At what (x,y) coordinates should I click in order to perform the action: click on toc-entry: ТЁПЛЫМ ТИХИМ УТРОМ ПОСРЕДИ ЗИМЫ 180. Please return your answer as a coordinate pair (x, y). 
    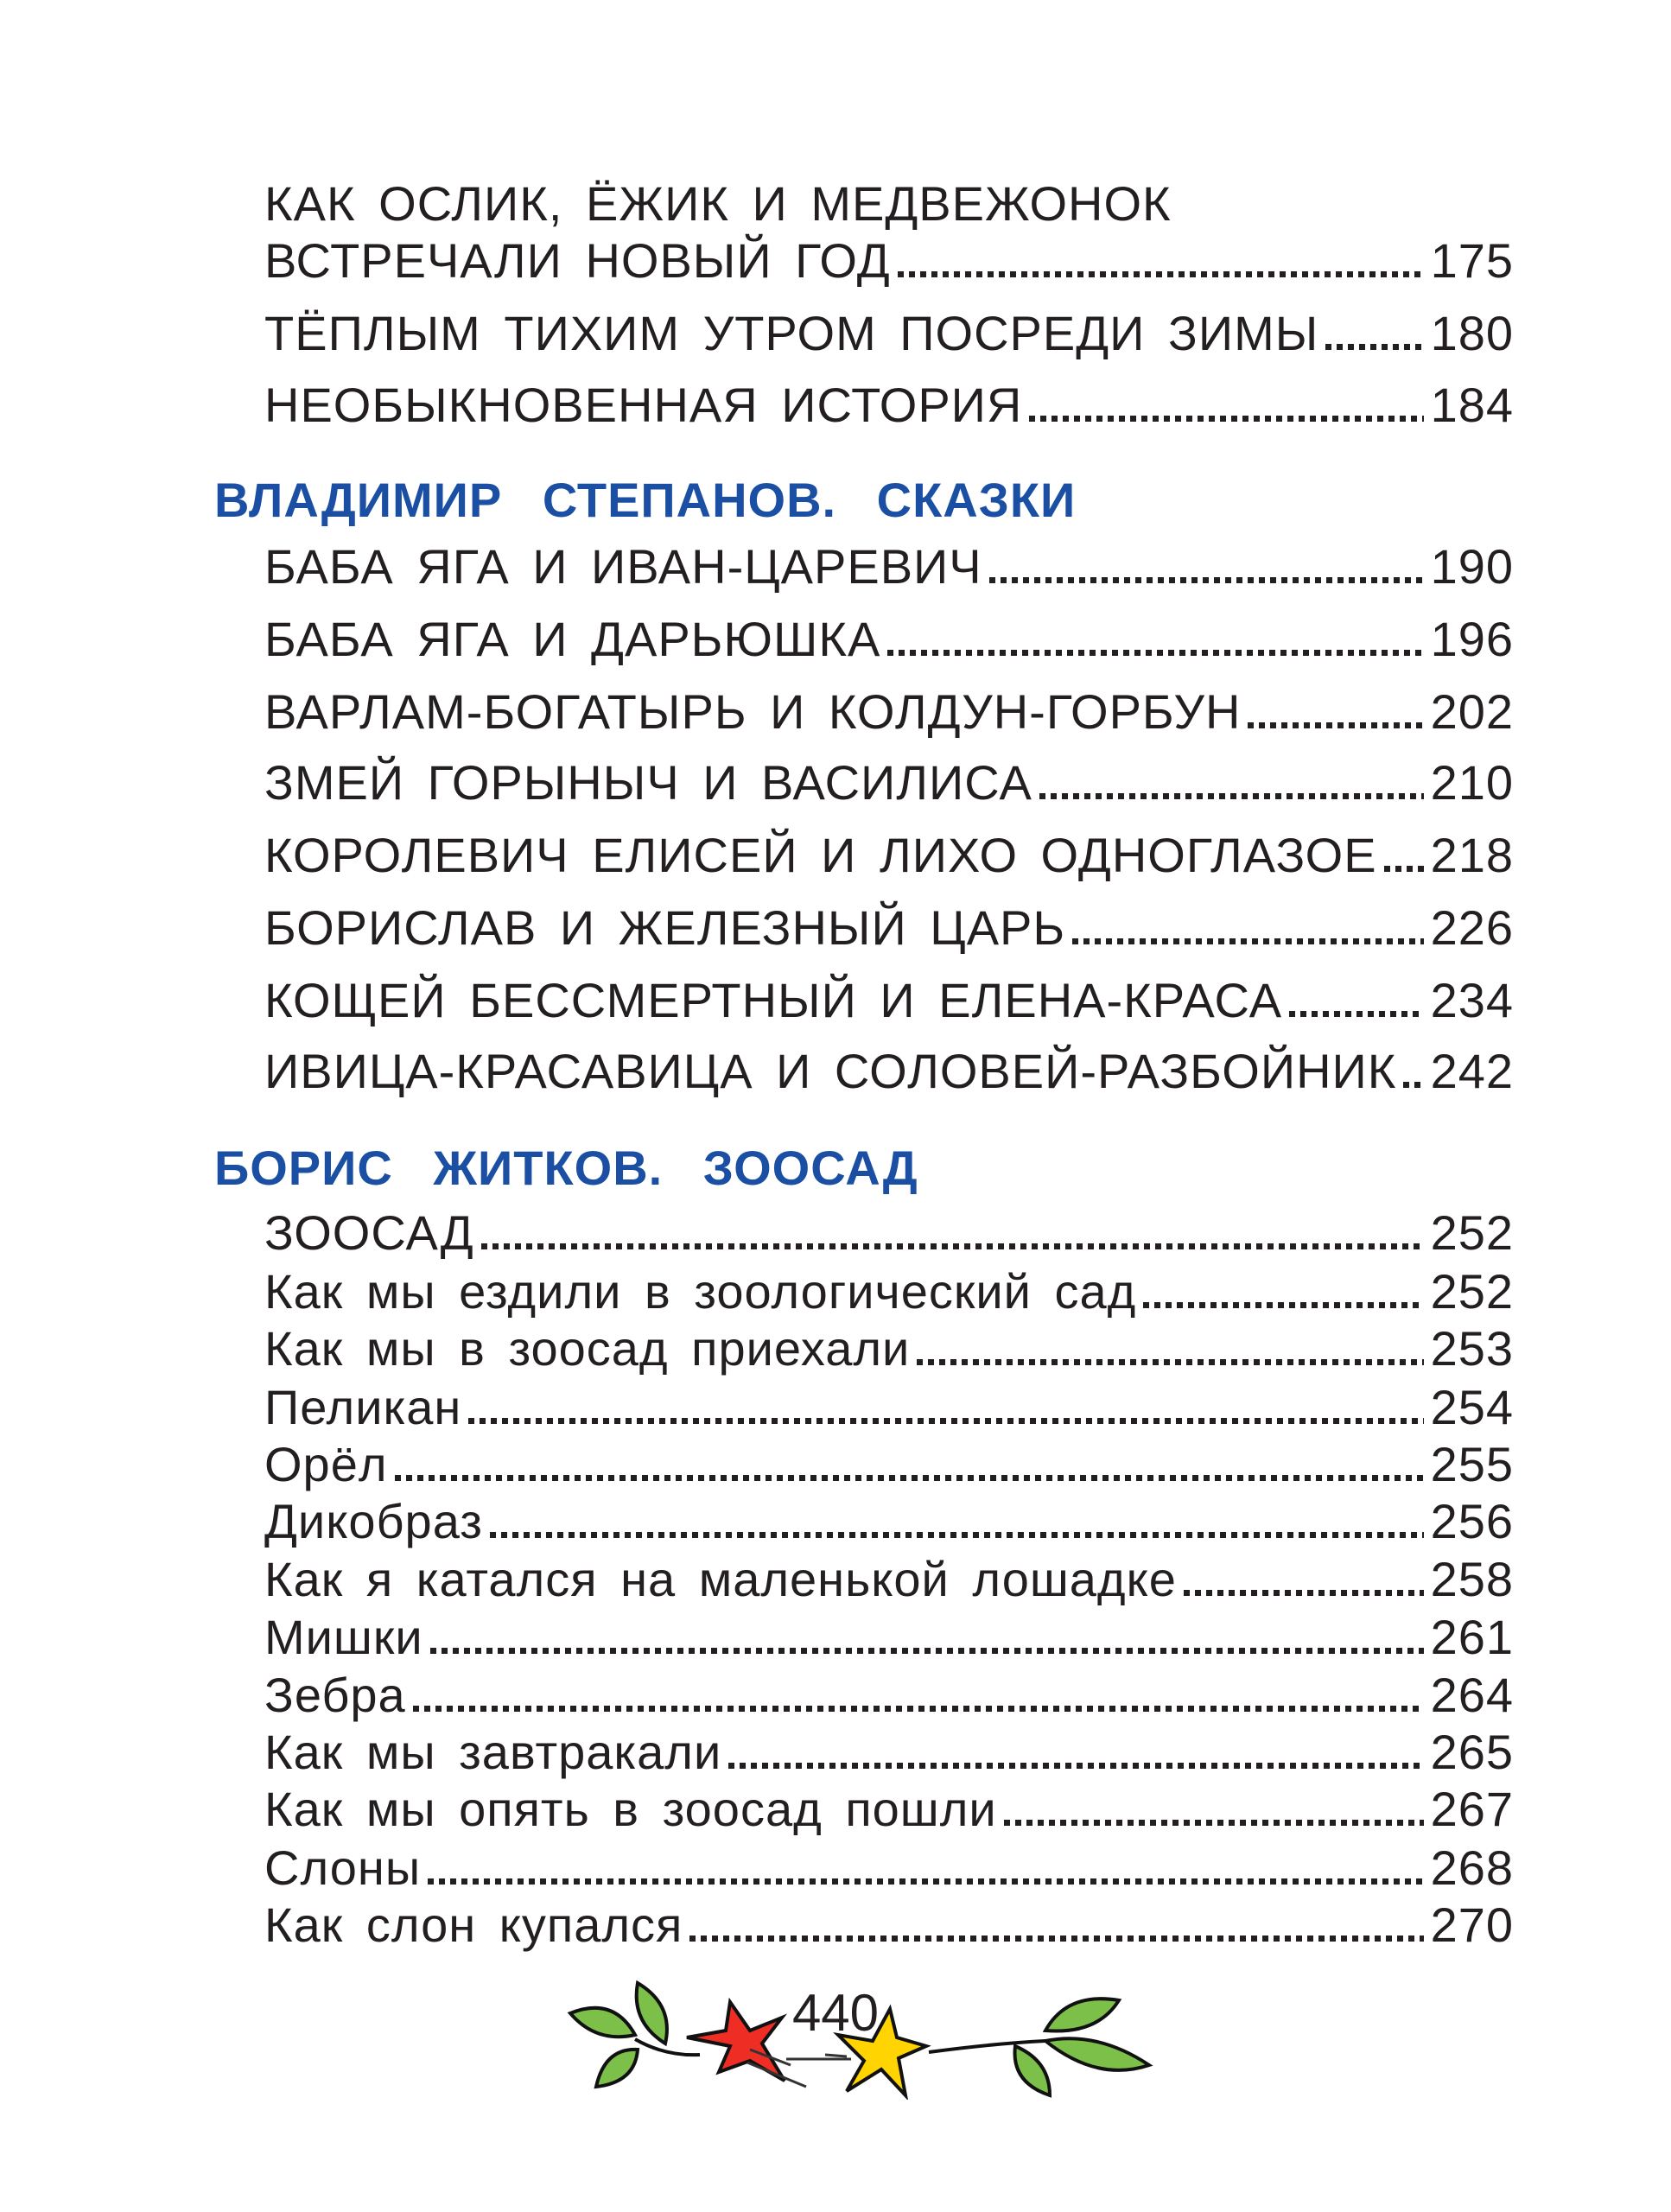
    Looking at the image, I should click on (889, 333).